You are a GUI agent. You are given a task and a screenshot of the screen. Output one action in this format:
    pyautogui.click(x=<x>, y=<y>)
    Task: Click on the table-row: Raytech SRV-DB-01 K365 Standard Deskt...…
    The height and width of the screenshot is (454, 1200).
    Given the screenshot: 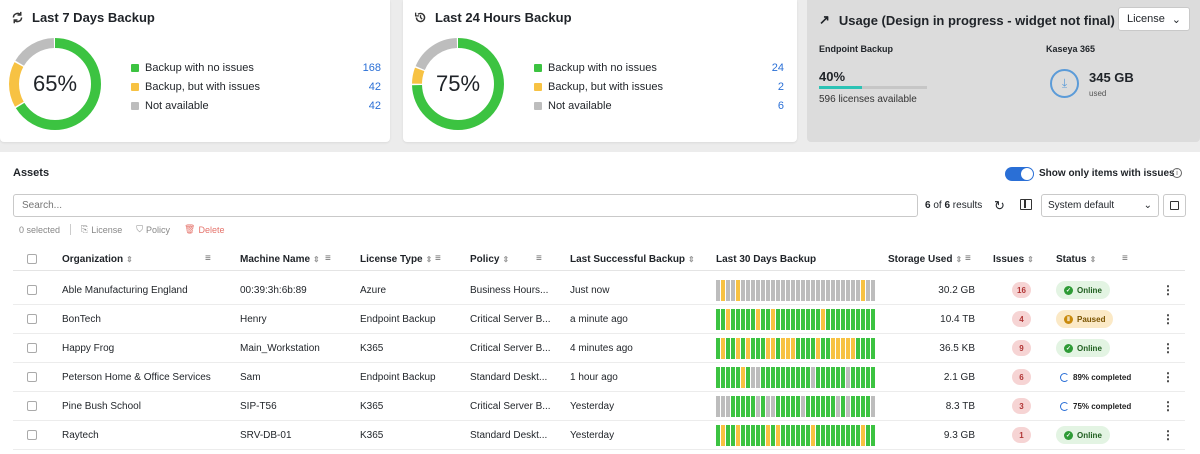 What is the action you would take?
    pyautogui.click(x=599, y=435)
    